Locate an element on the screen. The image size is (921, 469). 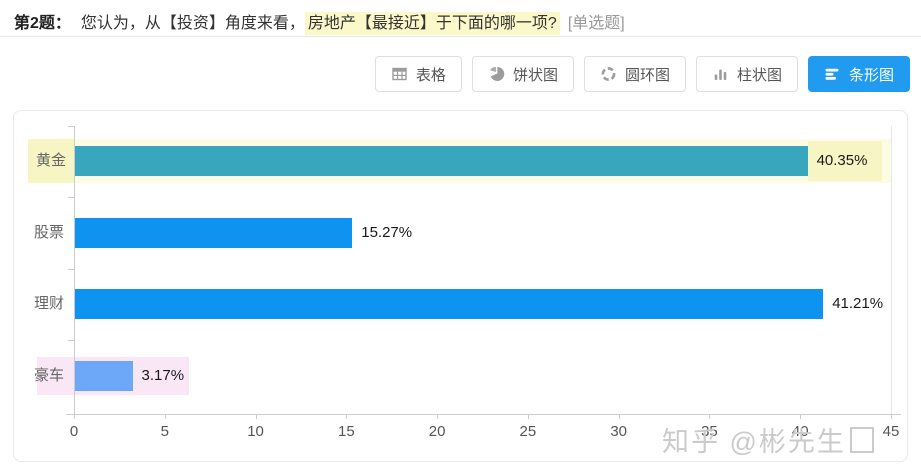
question-type-badge: [单选题] is located at coordinates (596, 23).